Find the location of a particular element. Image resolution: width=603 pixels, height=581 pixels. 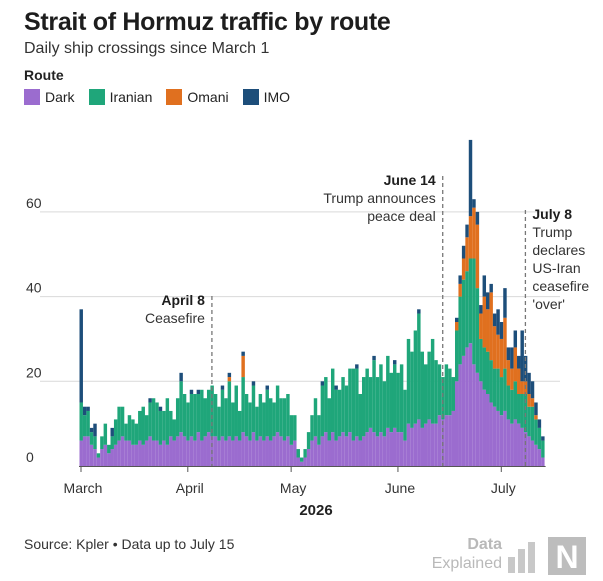

chart-subtitle: Daily ship crossings since March 1 is located at coordinates (147, 48).